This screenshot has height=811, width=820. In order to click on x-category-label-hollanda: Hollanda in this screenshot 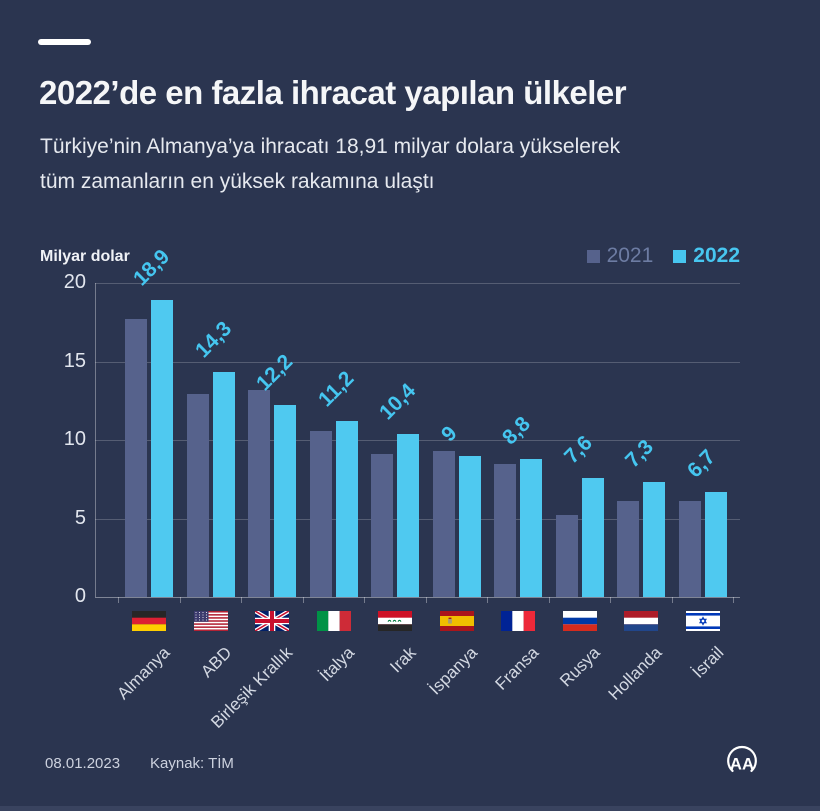, I will do `click(635, 673)`.